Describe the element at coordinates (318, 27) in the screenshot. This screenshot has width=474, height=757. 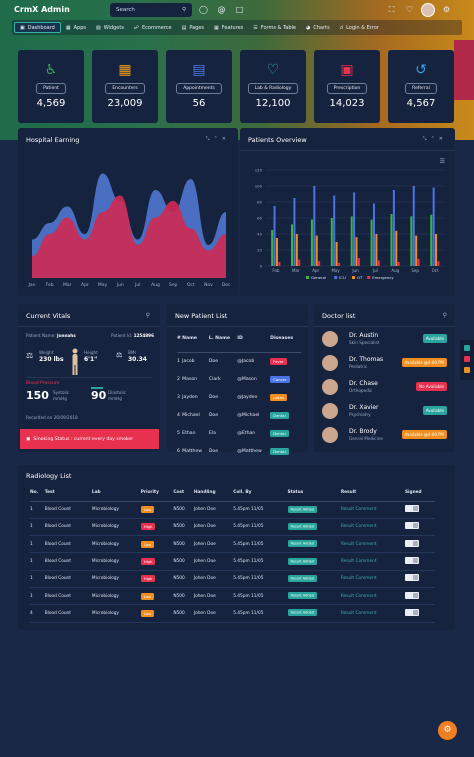
I see `nav-item-7: ◕ Charts` at that location.